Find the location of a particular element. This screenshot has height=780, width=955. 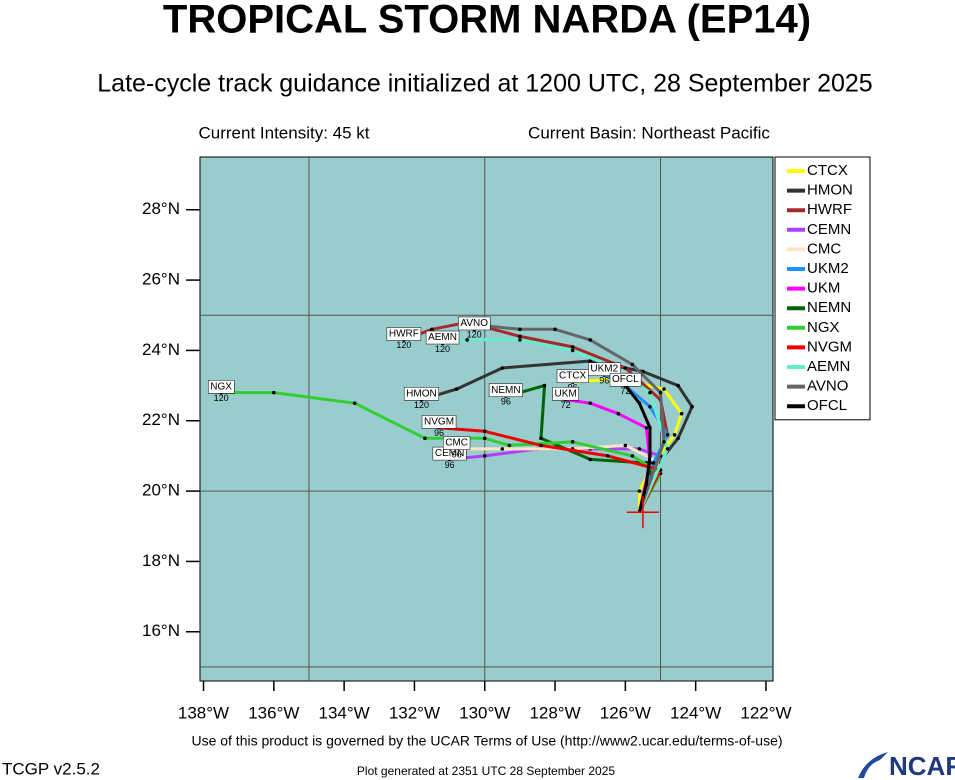

y-tick-label: 22°N is located at coordinates (161, 419).